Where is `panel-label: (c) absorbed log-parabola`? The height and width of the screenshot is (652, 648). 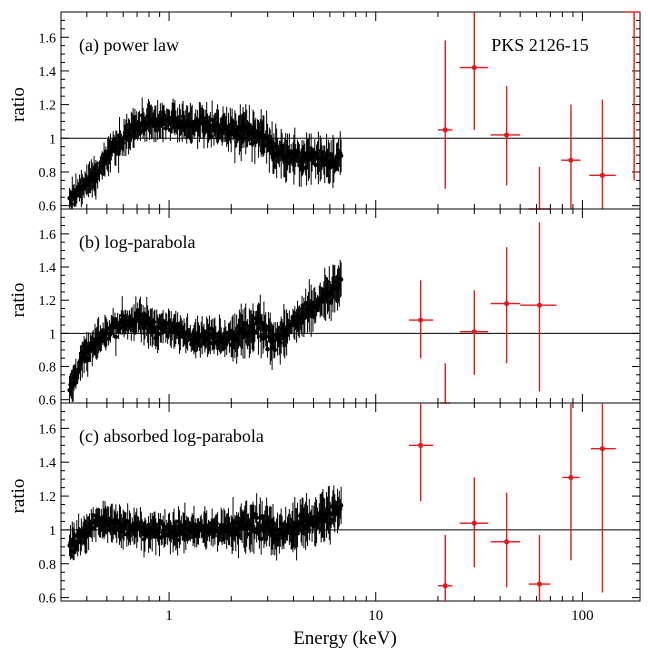 panel-label: (c) absorbed log-parabola is located at coordinates (171, 436).